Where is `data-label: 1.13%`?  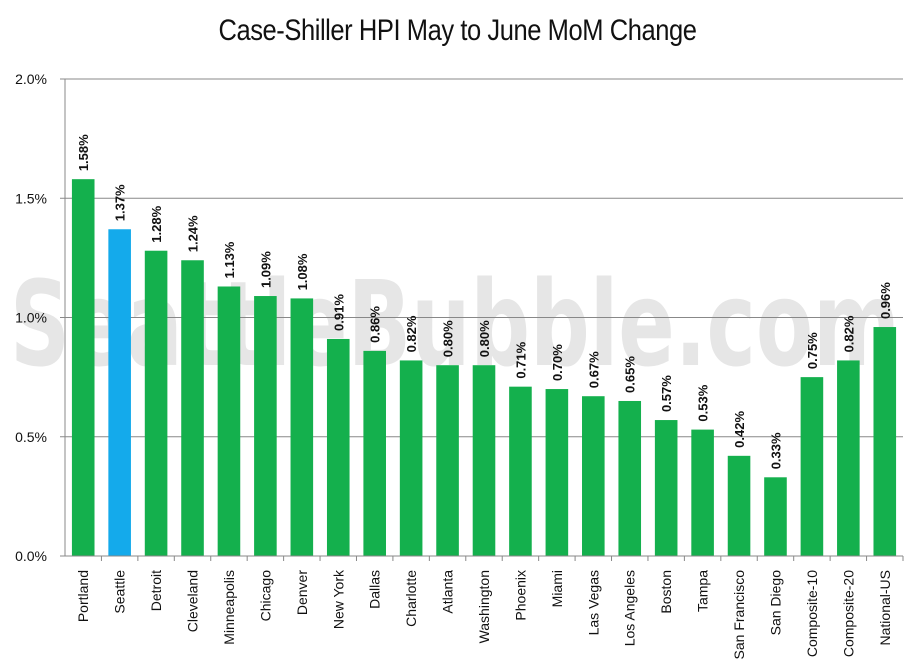 data-label: 1.13% is located at coordinates (229, 259).